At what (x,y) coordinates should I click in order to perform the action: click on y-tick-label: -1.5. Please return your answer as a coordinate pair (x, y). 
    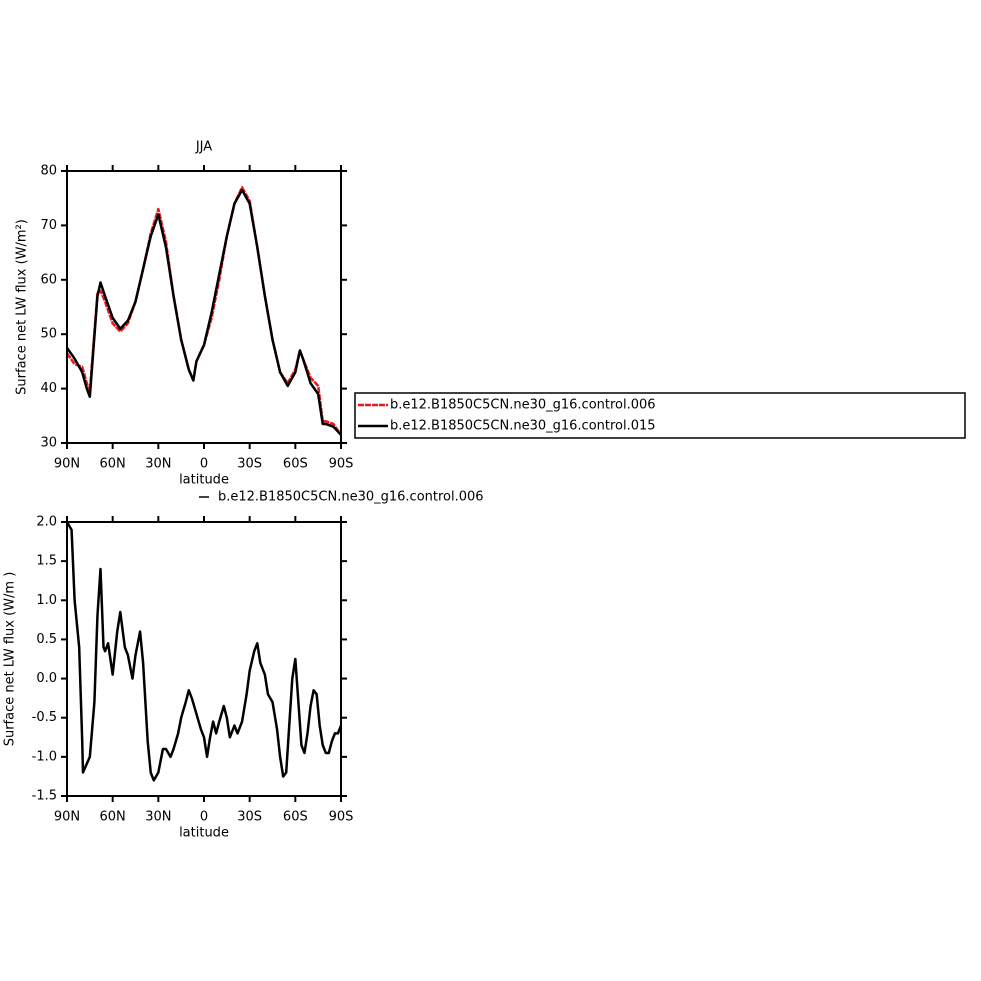
    Looking at the image, I should click on (44, 796).